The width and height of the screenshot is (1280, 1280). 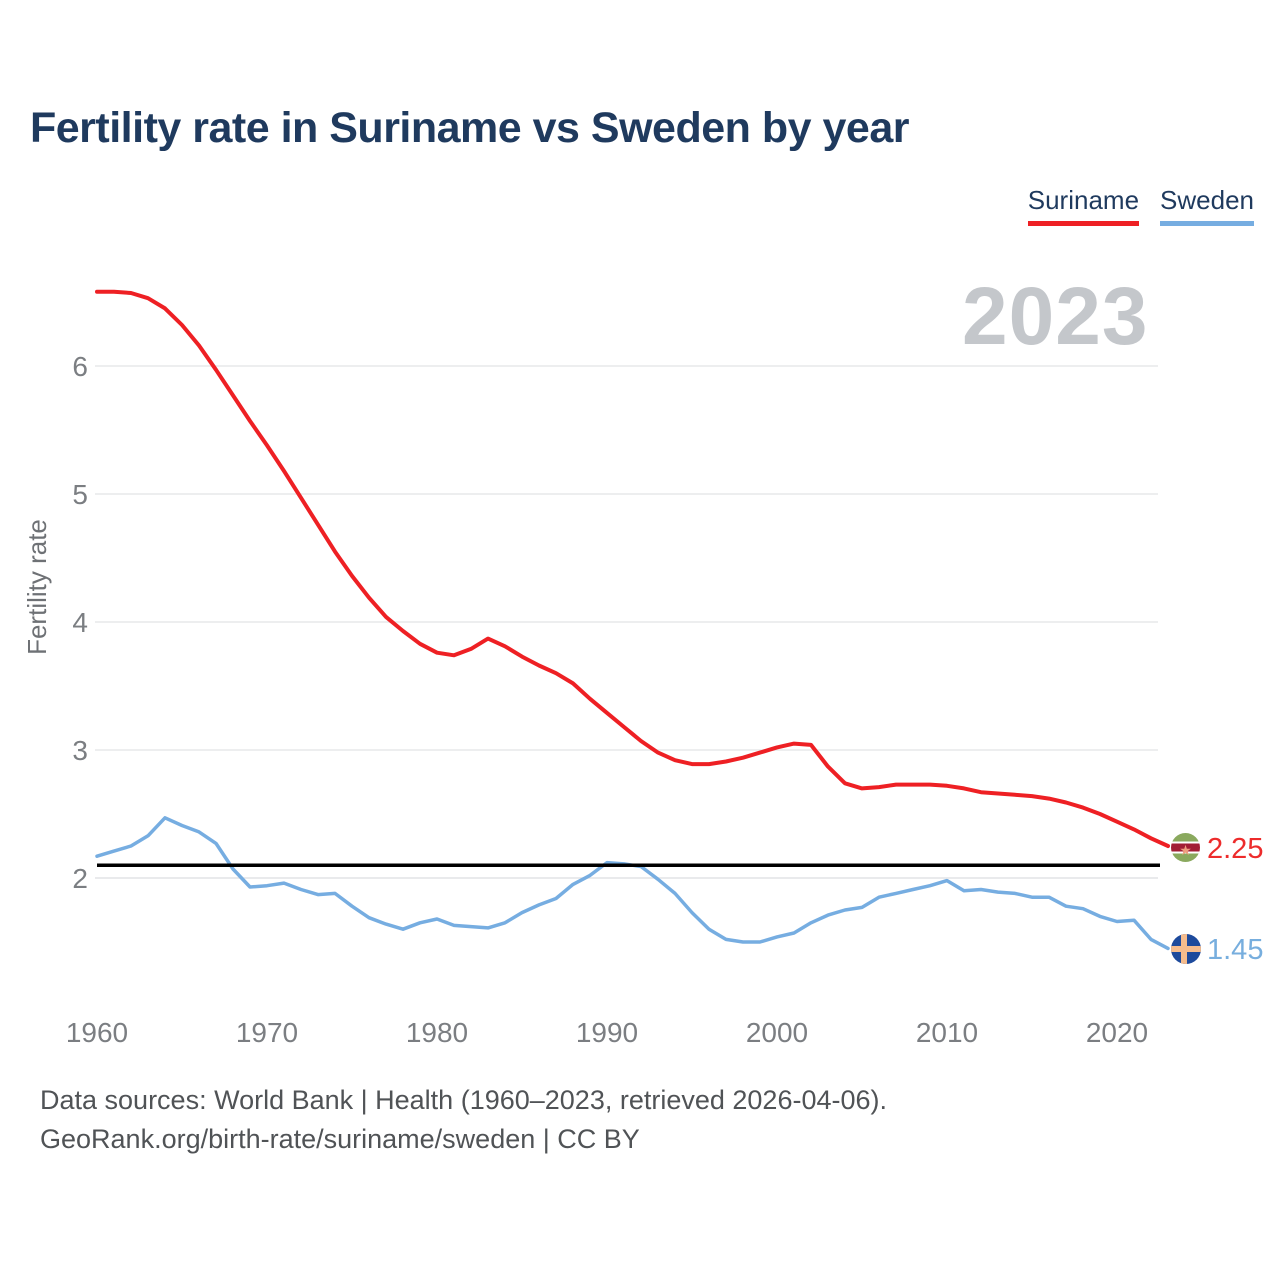 I want to click on legend-sweden-underline, so click(x=1207, y=223).